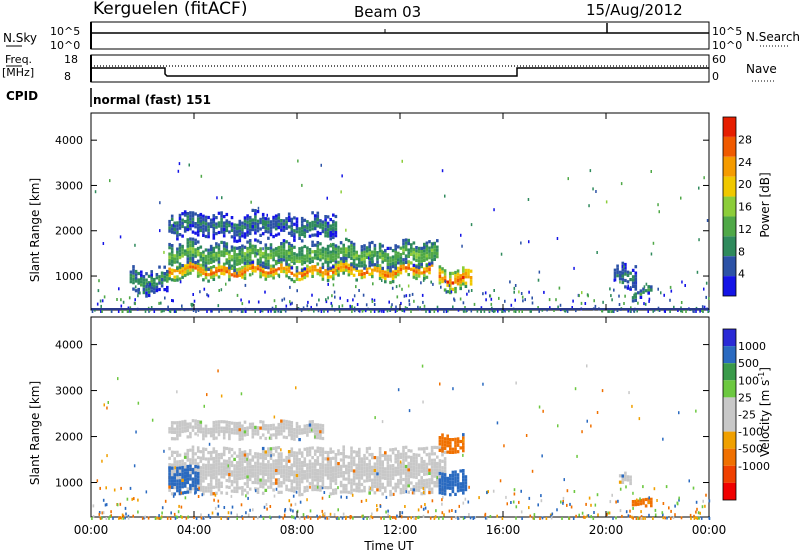 The width and height of the screenshot is (800, 554). Describe the element at coordinates (748, 363) in the screenshot. I see `velocity-colorbar-tick: 500` at that location.